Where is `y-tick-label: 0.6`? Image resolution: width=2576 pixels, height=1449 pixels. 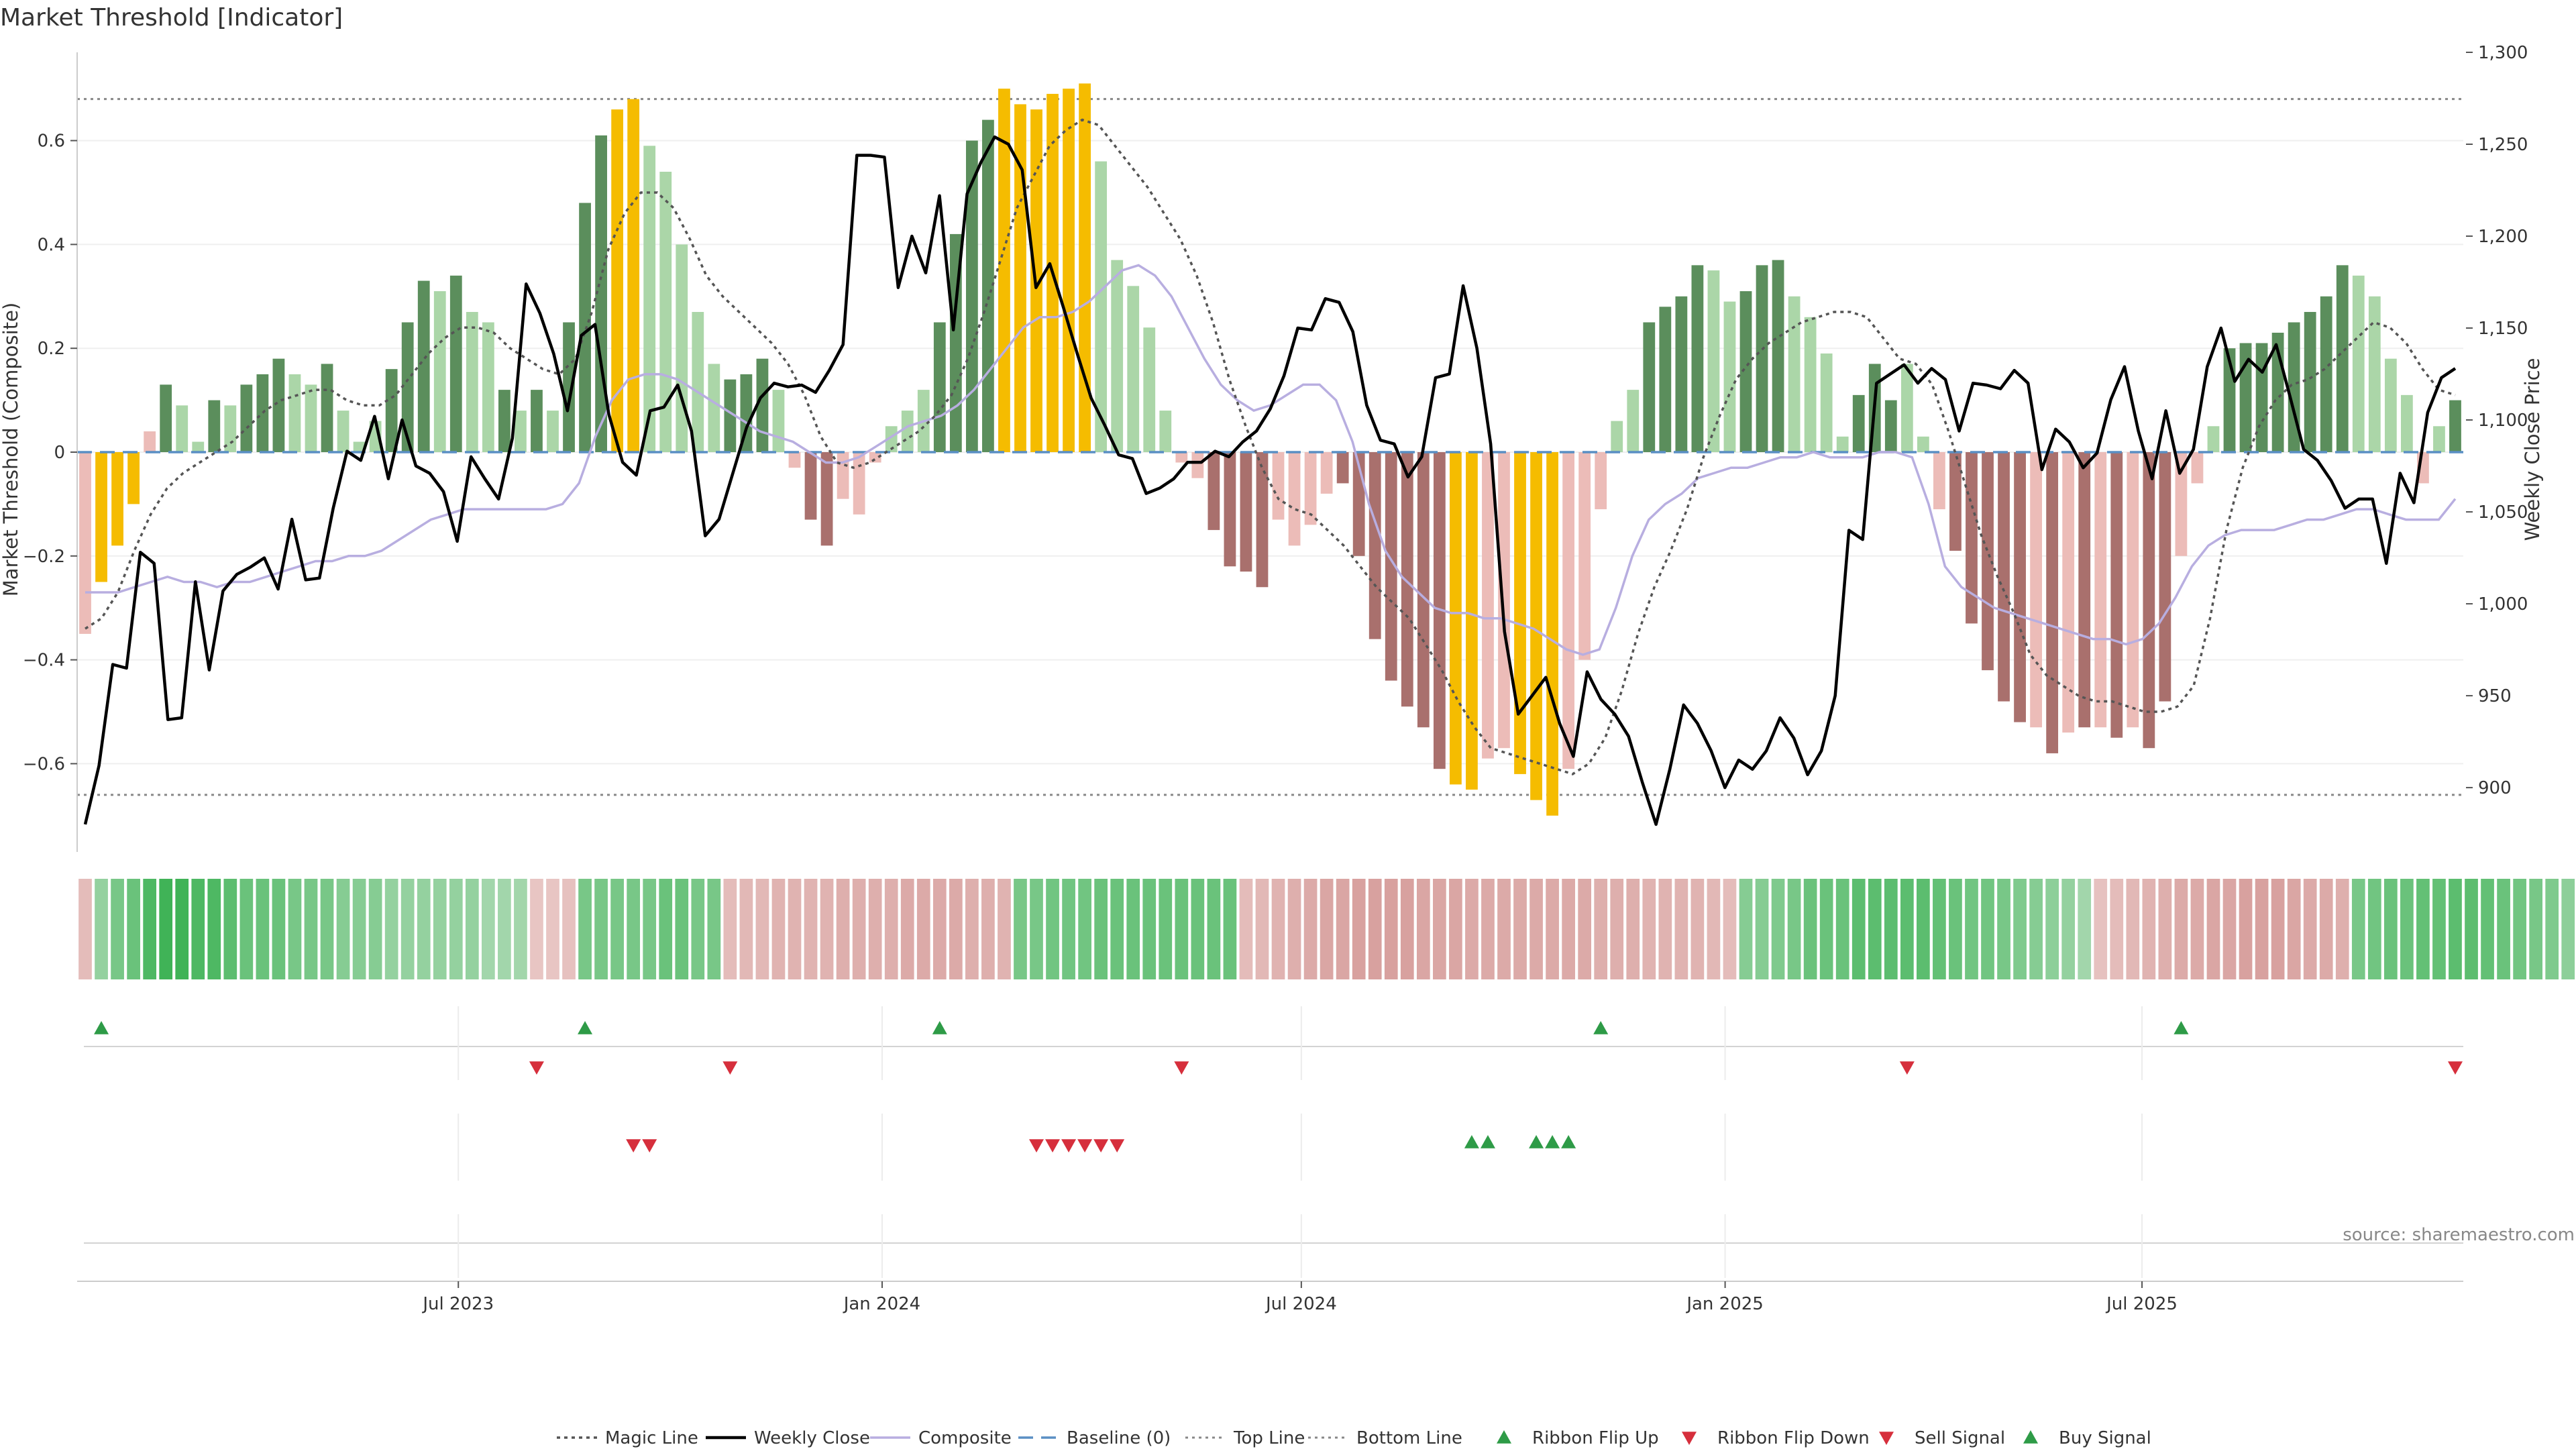
y-tick-label: 0.6 is located at coordinates (51, 141).